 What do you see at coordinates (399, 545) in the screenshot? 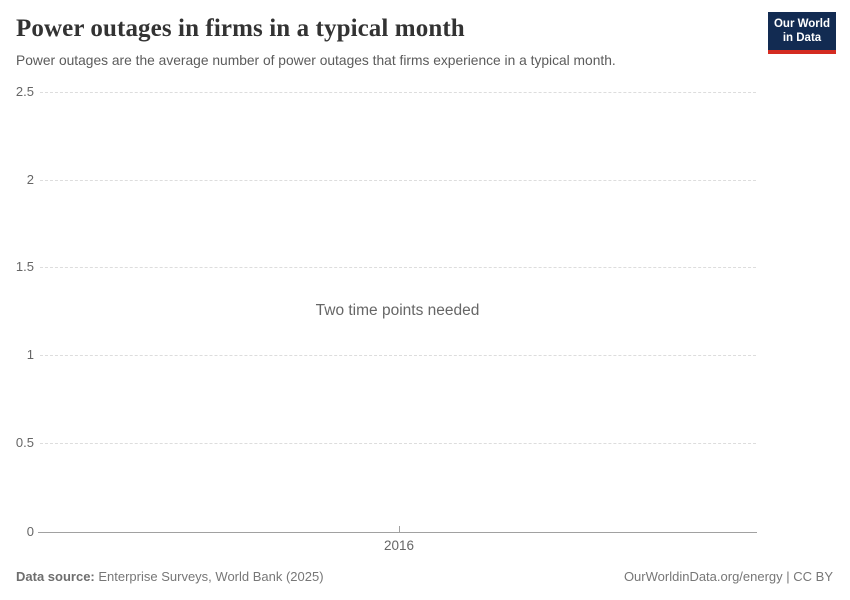
I see `x-axis-tick-label: 2016` at bounding box center [399, 545].